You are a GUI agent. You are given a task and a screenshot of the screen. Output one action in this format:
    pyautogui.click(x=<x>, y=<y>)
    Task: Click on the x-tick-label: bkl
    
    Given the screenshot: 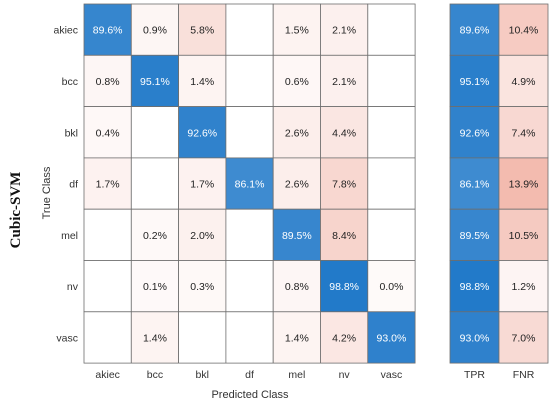 What is the action you would take?
    pyautogui.click(x=202, y=375)
    